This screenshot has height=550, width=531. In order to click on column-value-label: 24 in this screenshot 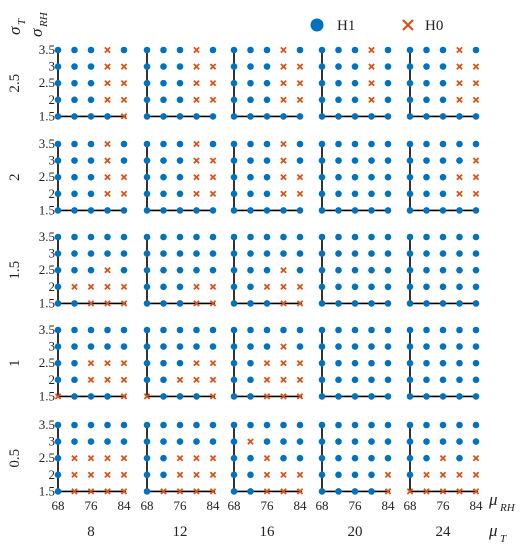, I will do `click(444, 532)`.